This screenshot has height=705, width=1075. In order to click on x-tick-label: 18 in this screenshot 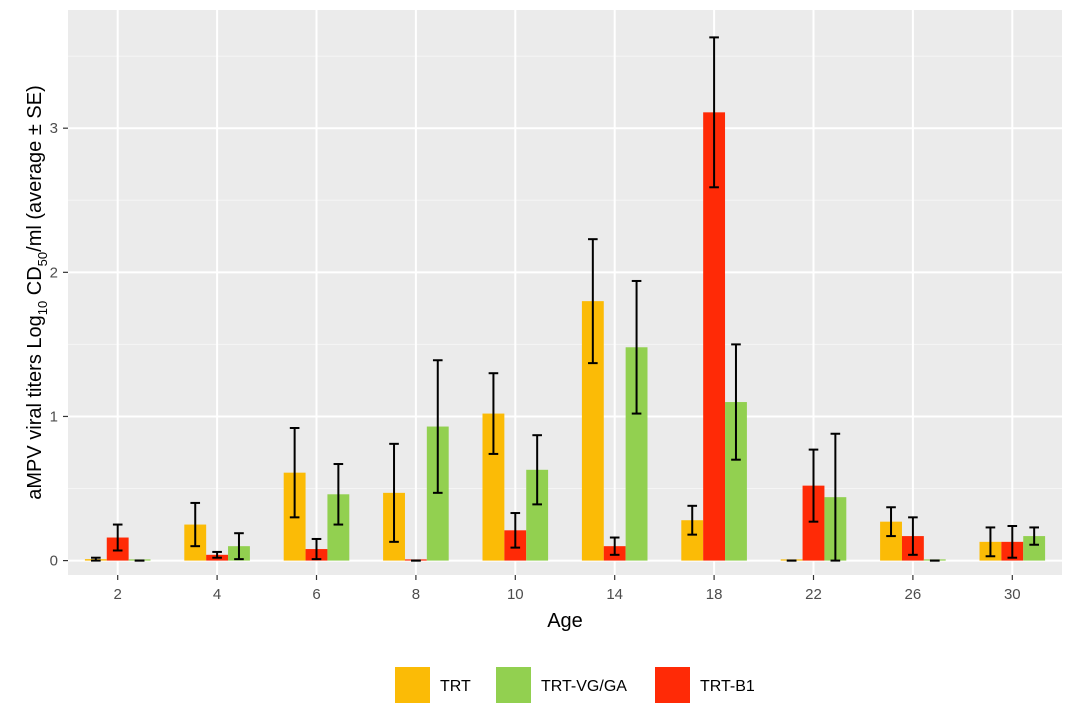, I will do `click(714, 594)`.